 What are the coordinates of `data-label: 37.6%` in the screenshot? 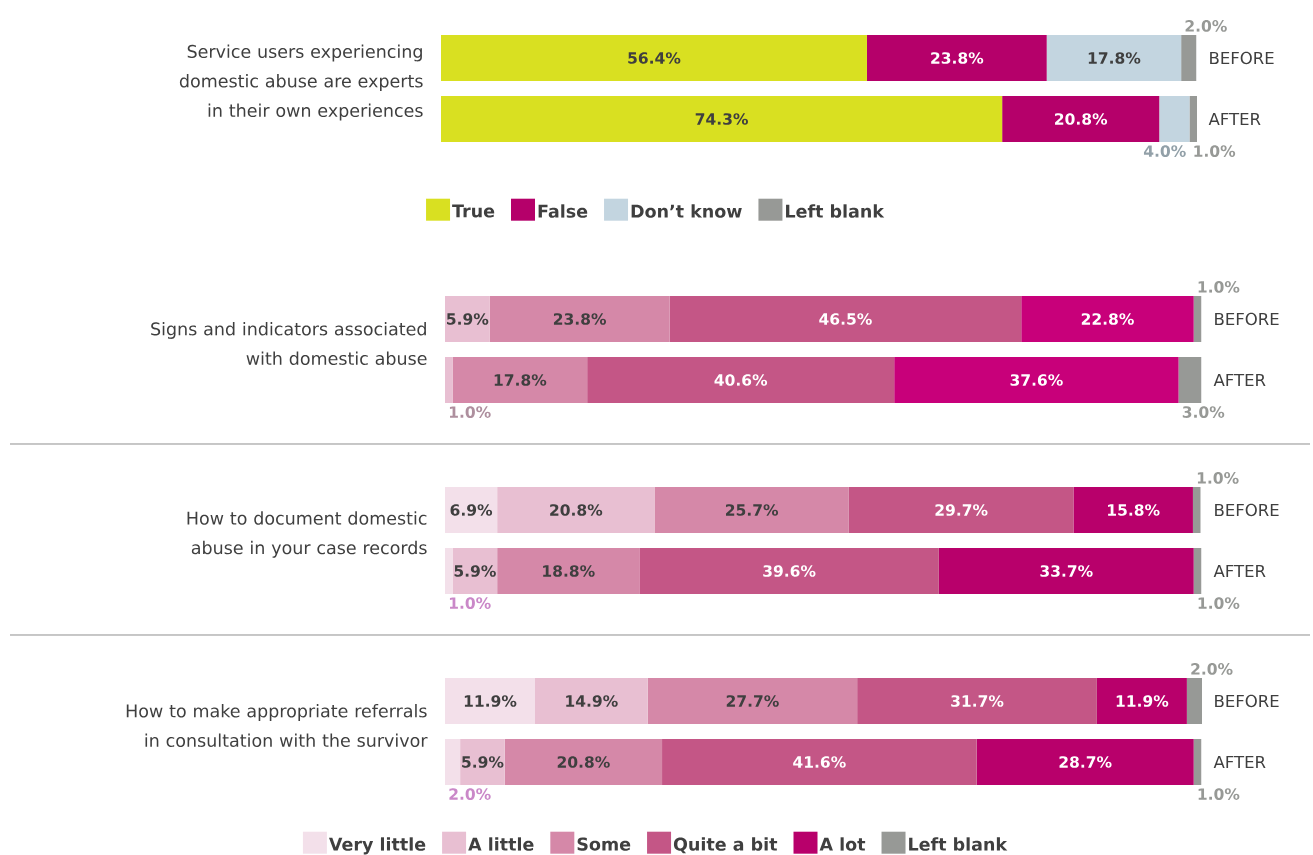 It's located at (1036, 380).